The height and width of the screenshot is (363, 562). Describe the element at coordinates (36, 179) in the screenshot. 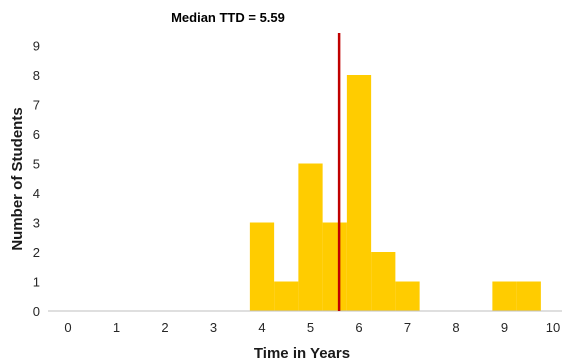

I see `y-tick-labels: 0 1 2 3 4 5 6 7 8 9` at that location.